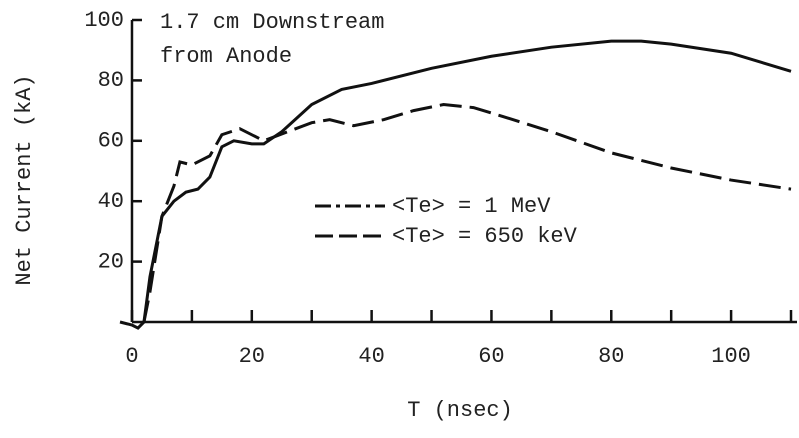 This screenshot has height=438, width=799. Describe the element at coordinates (111, 141) in the screenshot. I see `y-tick-label: 60` at that location.